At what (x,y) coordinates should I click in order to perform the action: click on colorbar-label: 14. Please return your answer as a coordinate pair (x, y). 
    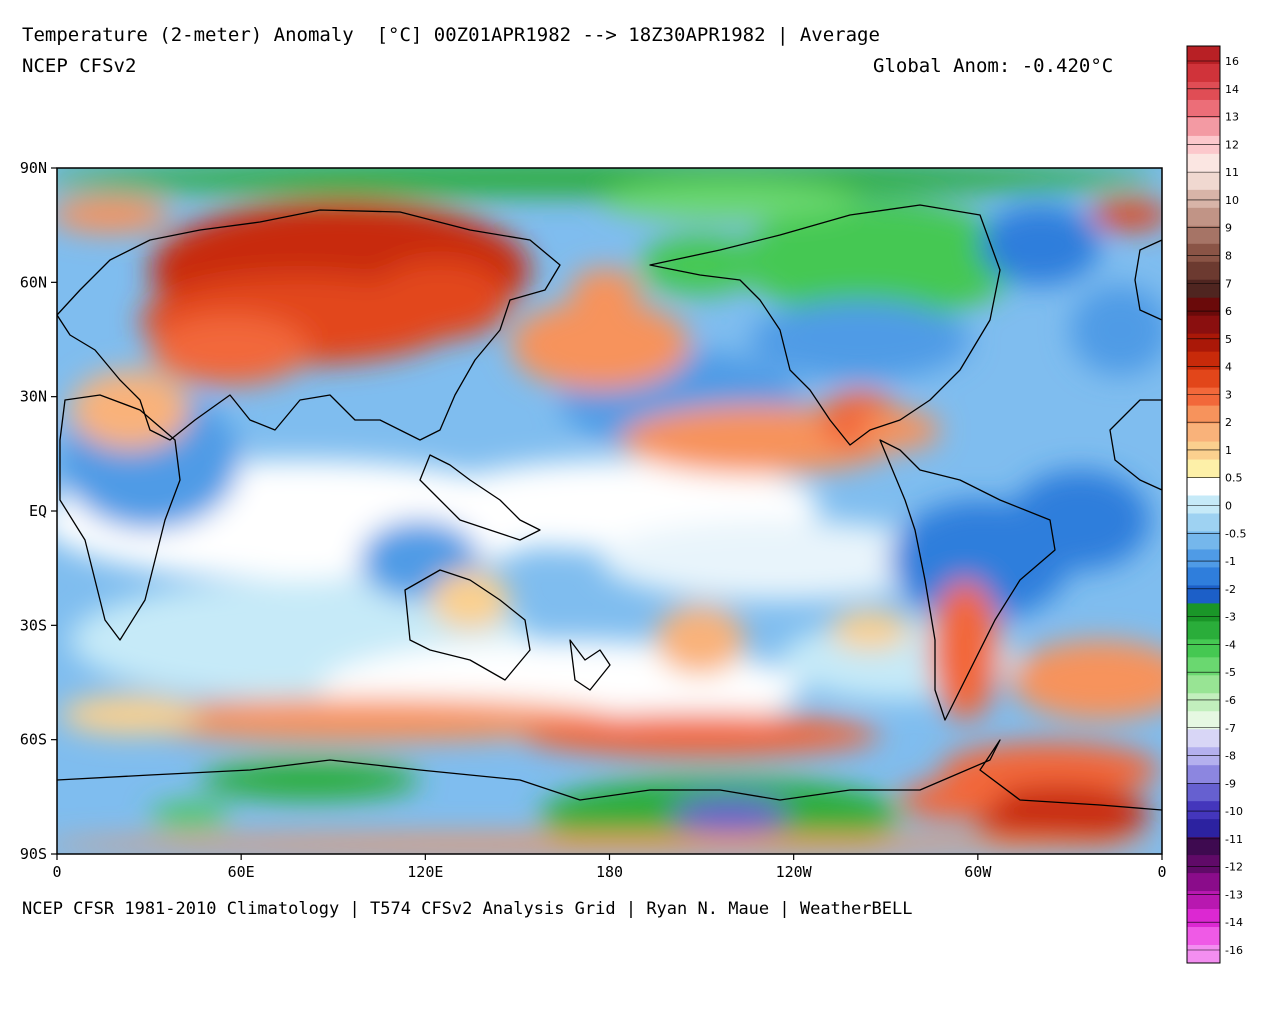
    Looking at the image, I should click on (1232, 89).